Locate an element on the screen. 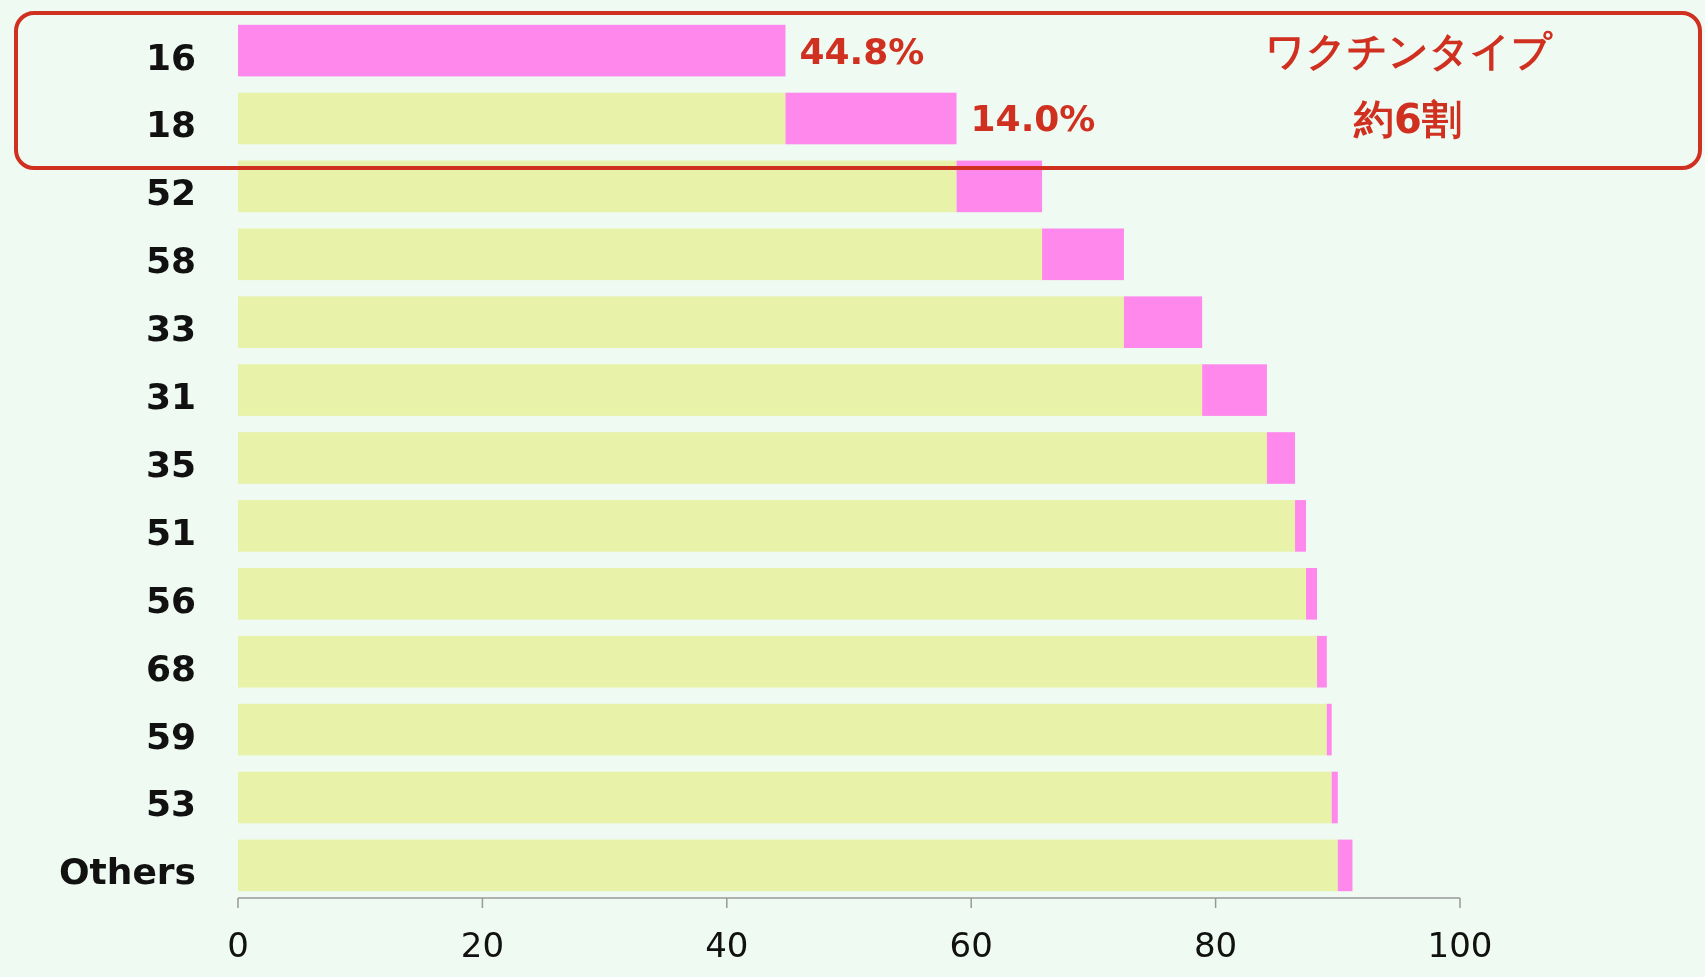 Image resolution: width=1705 pixels, height=977 pixels. y-tick-label: 31 is located at coordinates (170, 397).